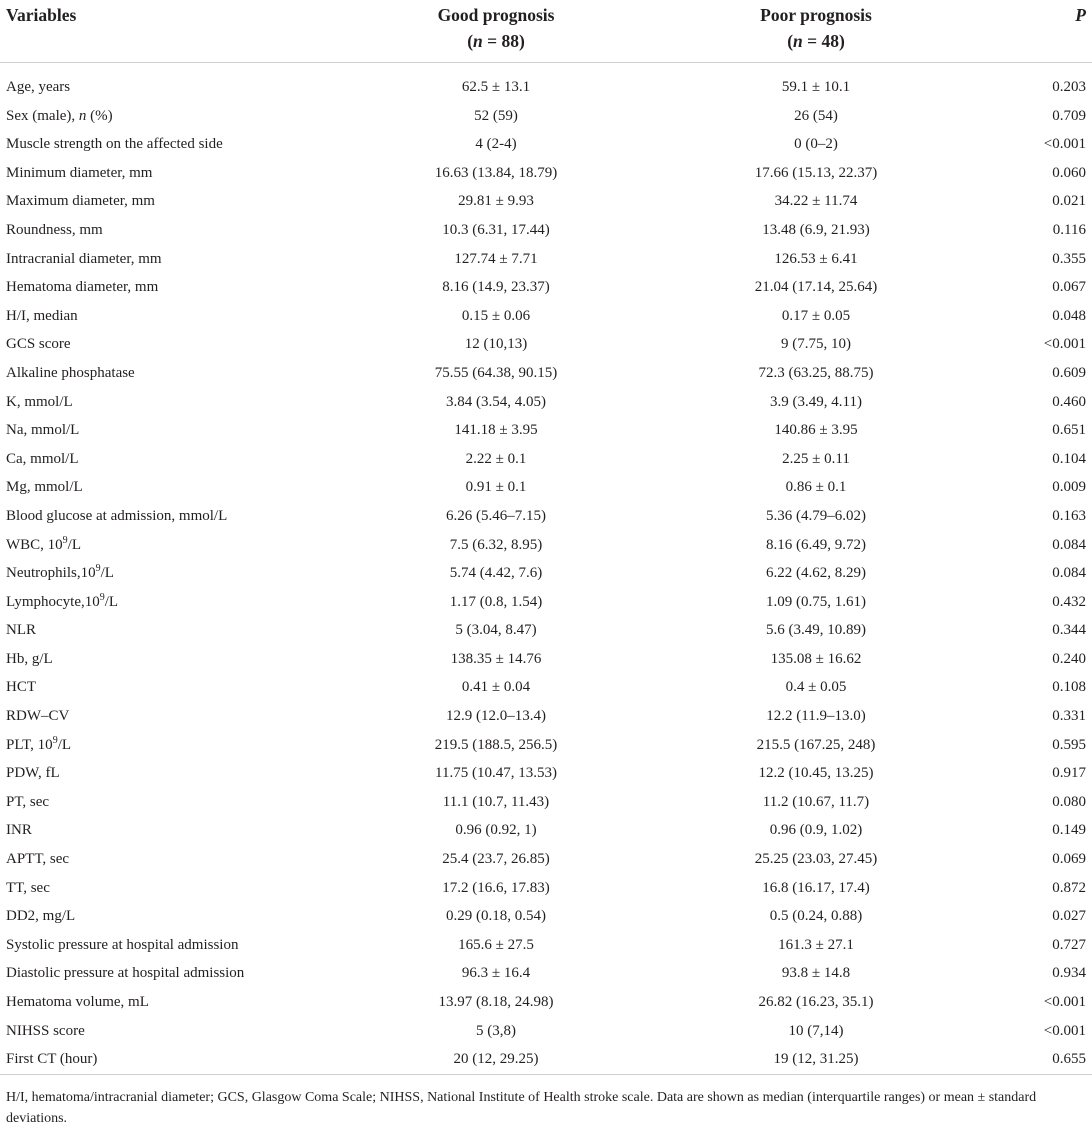 Image resolution: width=1092 pixels, height=1136 pixels. Describe the element at coordinates (496, 773) in the screenshot. I see `cell-good-prognosis: 11.75 (10.47, 13.53)` at that location.